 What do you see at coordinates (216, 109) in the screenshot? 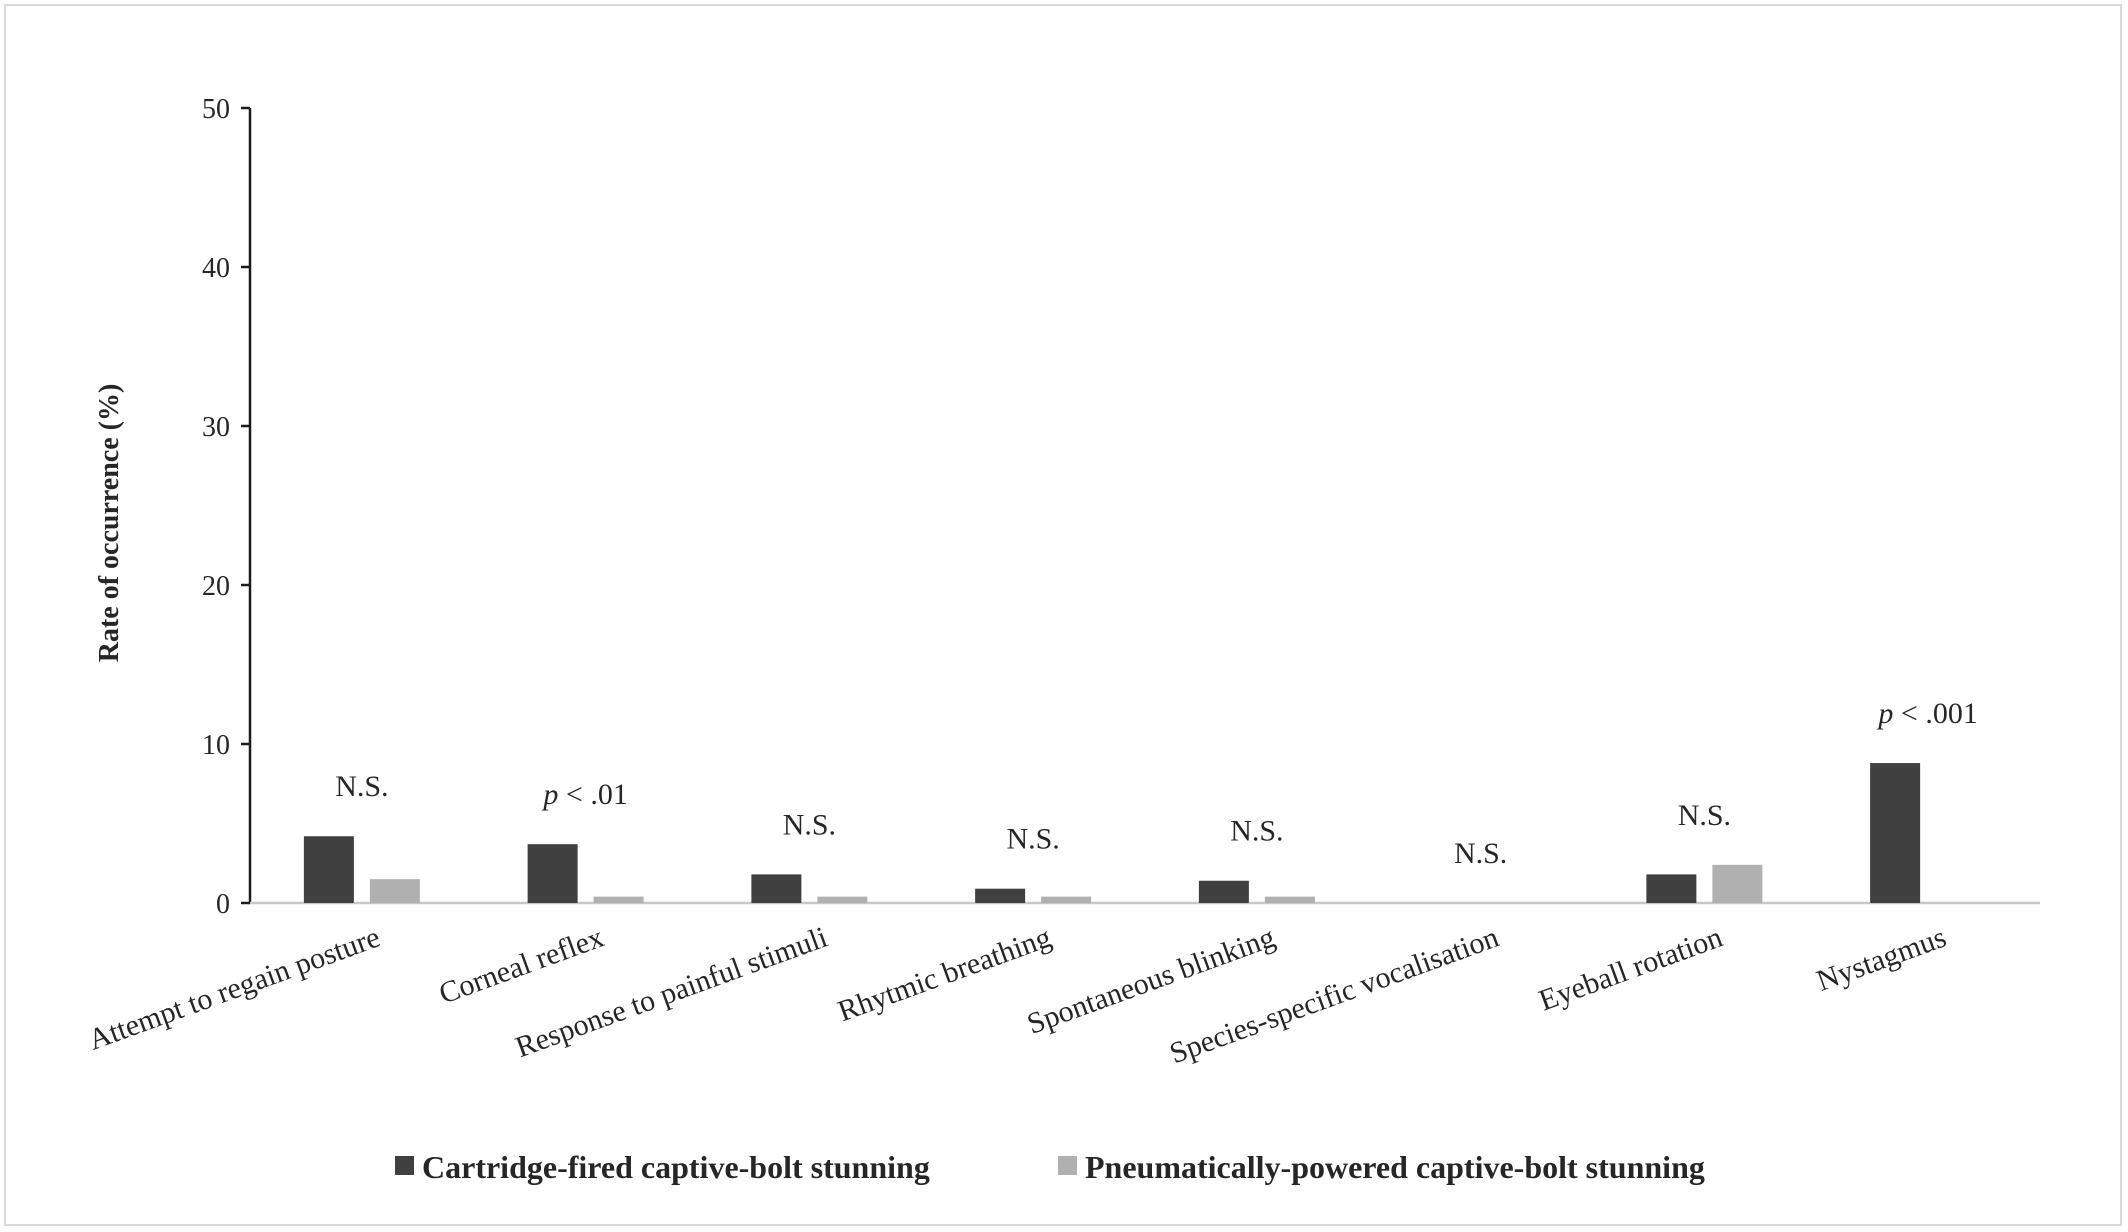
I see `y-tick-label: 50` at bounding box center [216, 109].